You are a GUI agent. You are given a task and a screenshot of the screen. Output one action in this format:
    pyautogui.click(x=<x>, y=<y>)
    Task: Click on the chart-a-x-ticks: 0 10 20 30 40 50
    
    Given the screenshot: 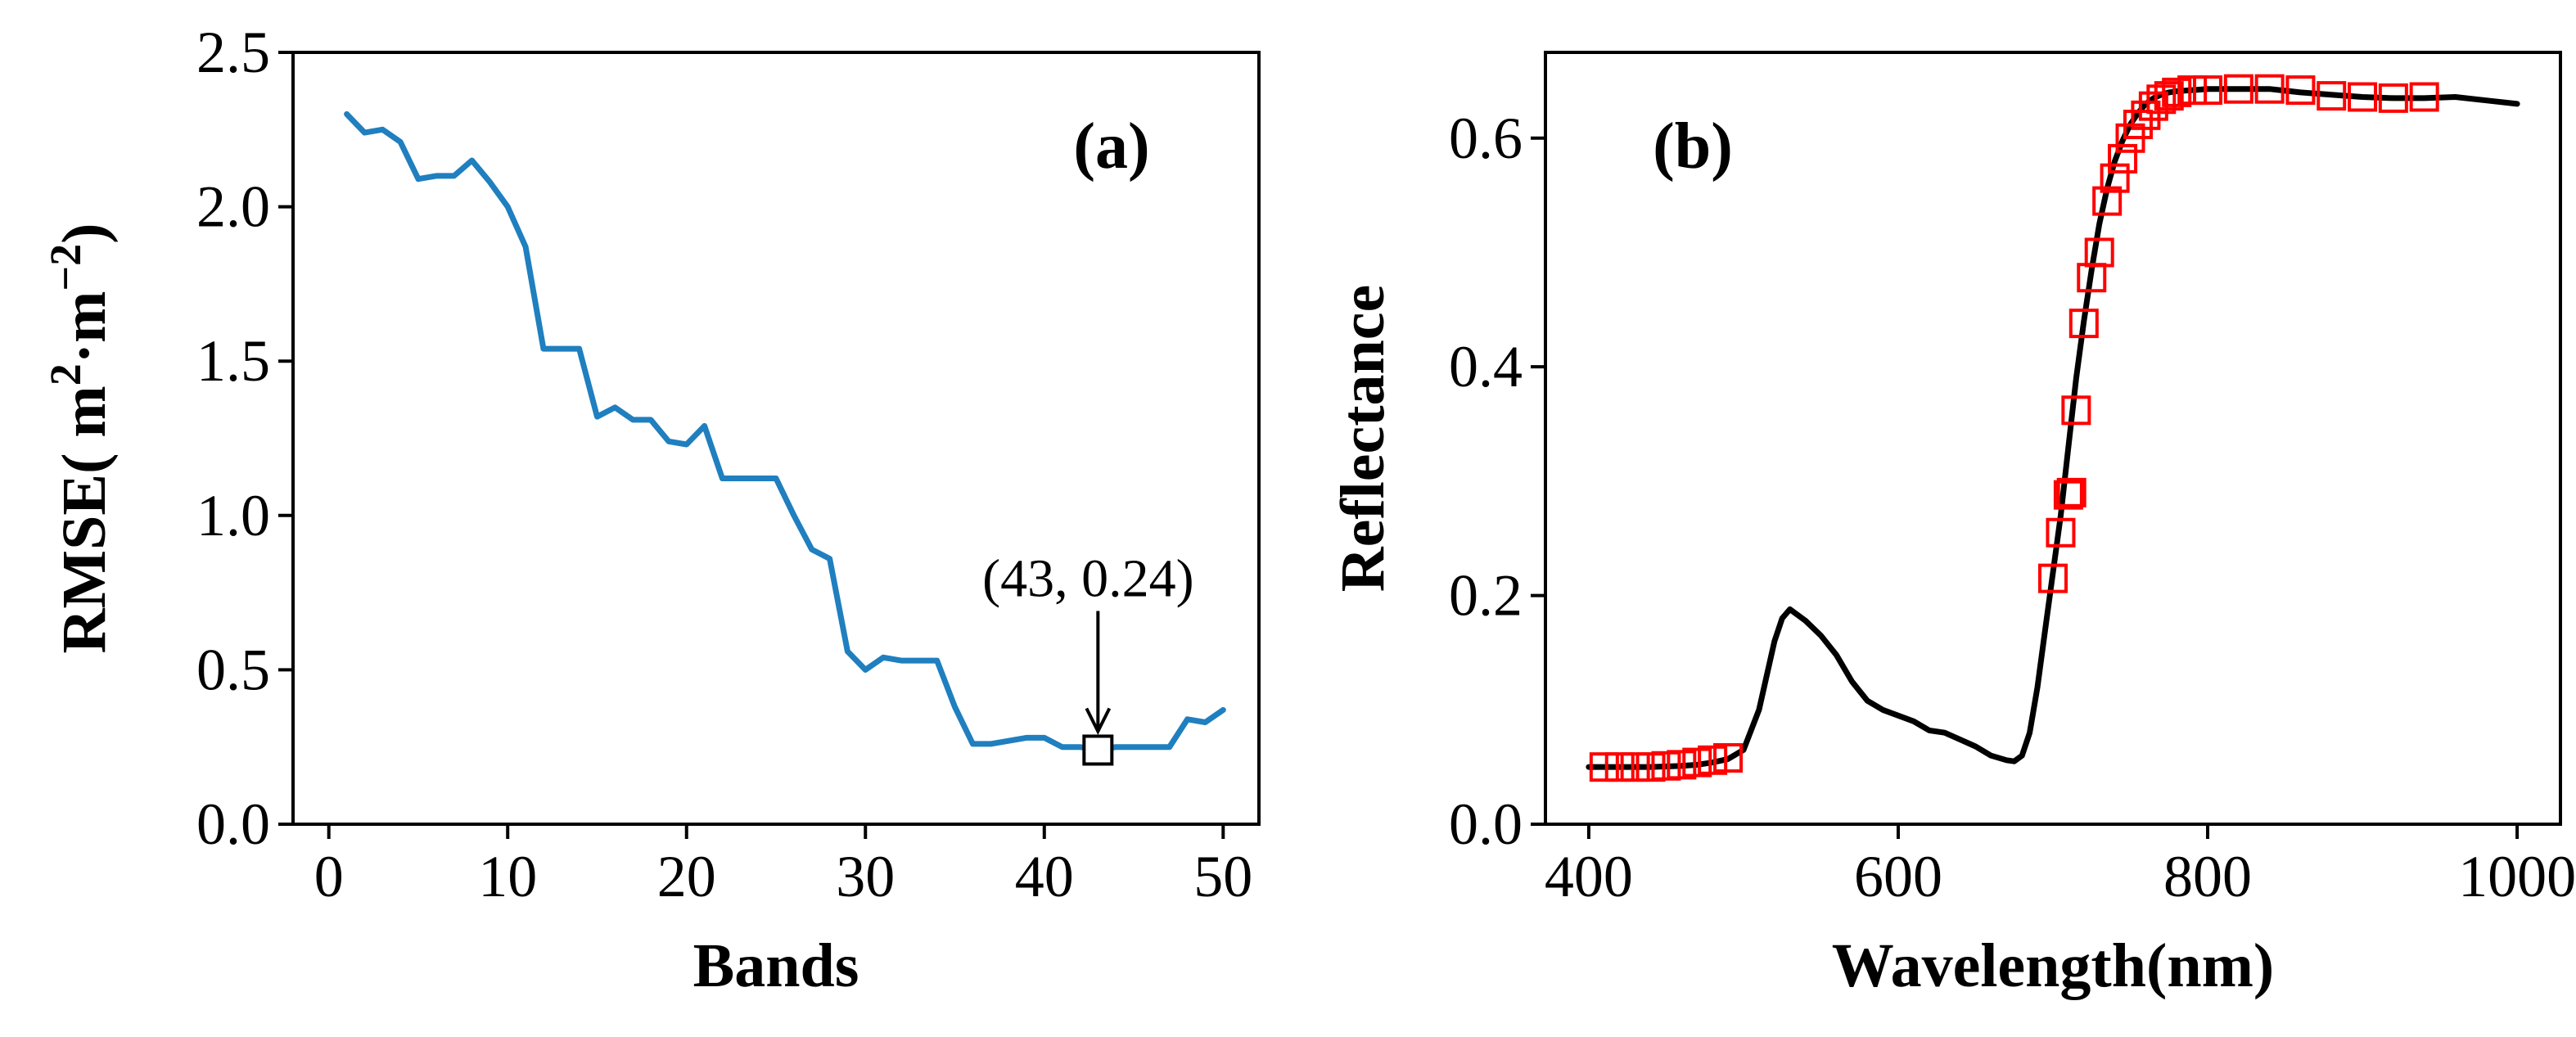 What is the action you would take?
    pyautogui.click(x=783, y=866)
    